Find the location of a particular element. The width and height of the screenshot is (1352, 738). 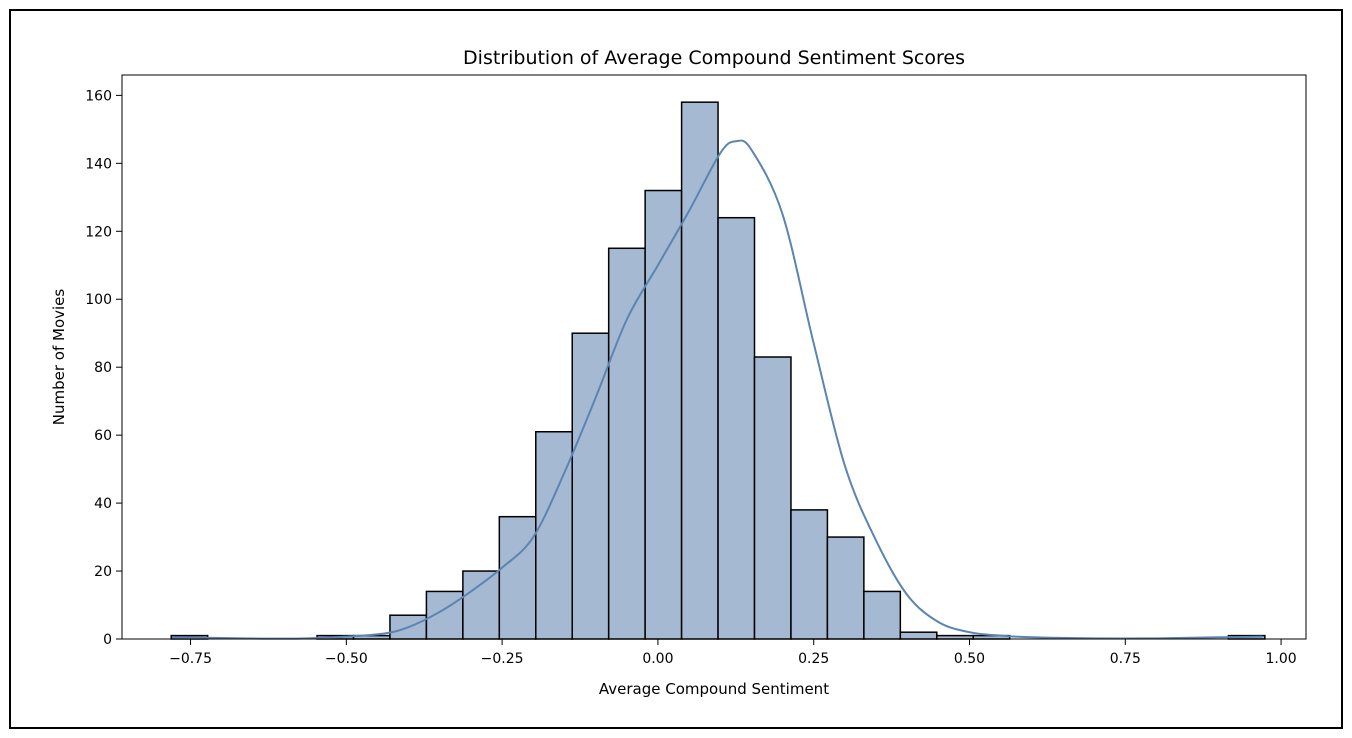

x-tick-label: −0.75 is located at coordinates (190, 659).